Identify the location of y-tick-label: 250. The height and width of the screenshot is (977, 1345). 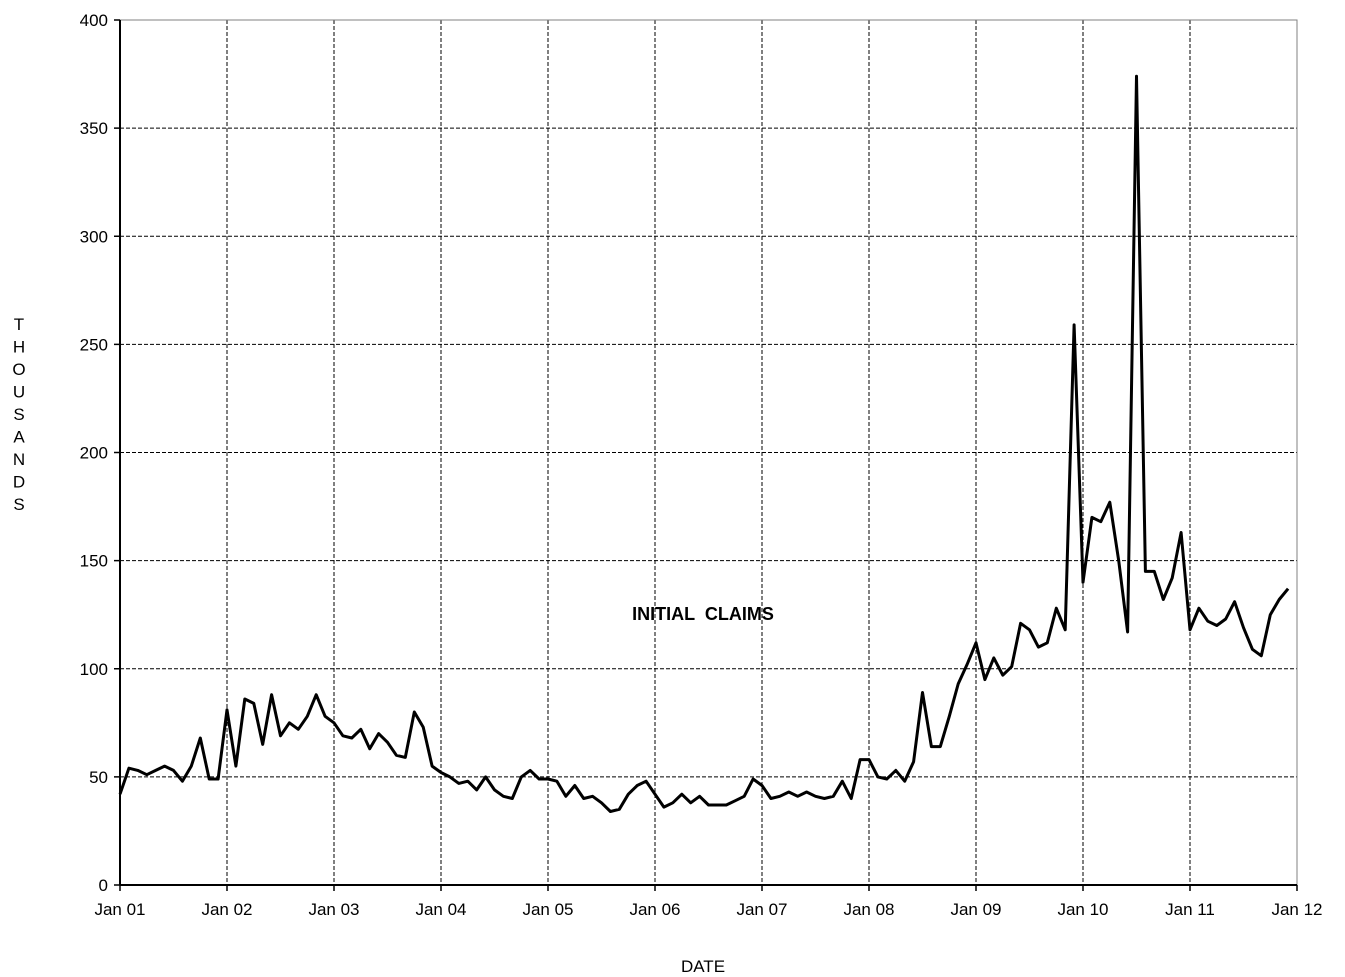
(94, 344).